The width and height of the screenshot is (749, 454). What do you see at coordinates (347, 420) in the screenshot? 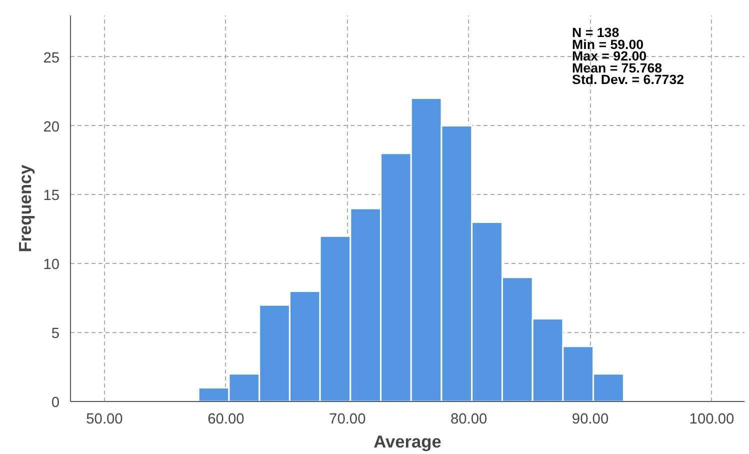
I see `x-tick-label: 70.00` at bounding box center [347, 420].